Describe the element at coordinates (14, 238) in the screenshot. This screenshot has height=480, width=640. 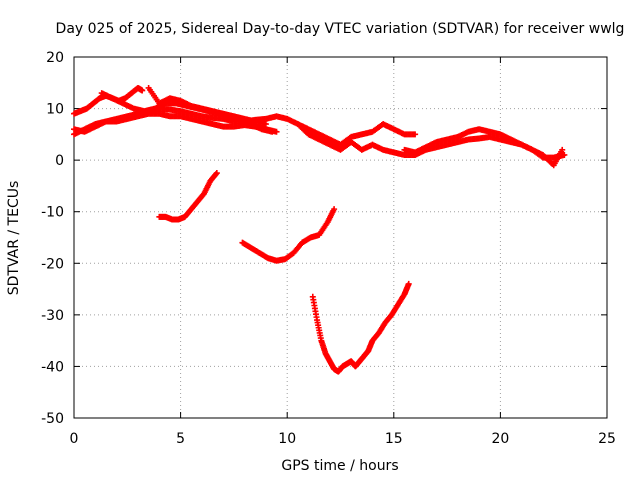
I see `y-axis-label: SDTVAR / TECUs` at that location.